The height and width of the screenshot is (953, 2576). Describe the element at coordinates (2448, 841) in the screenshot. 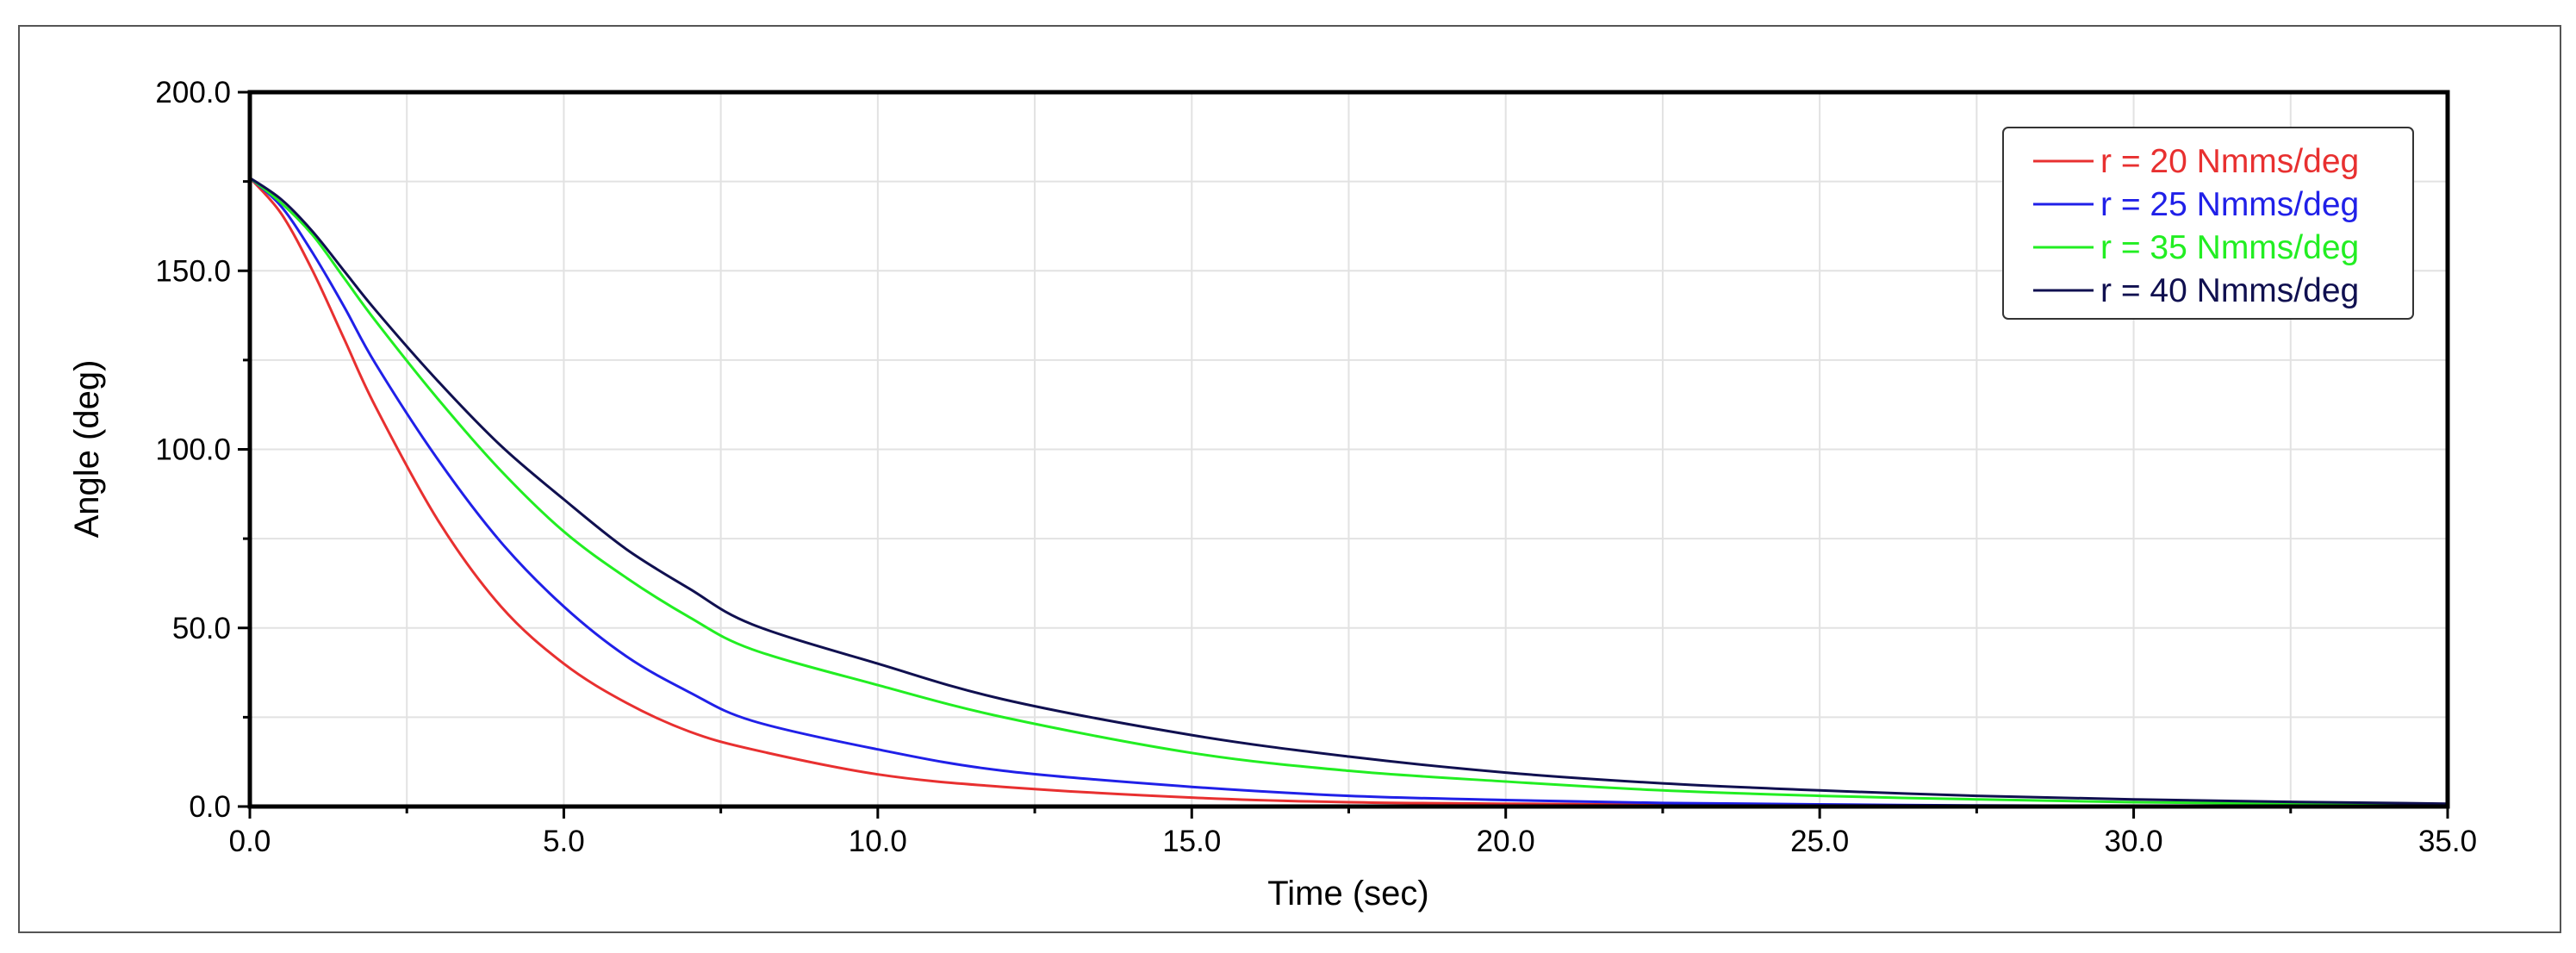

I see `x-tick-label: 35.0` at that location.